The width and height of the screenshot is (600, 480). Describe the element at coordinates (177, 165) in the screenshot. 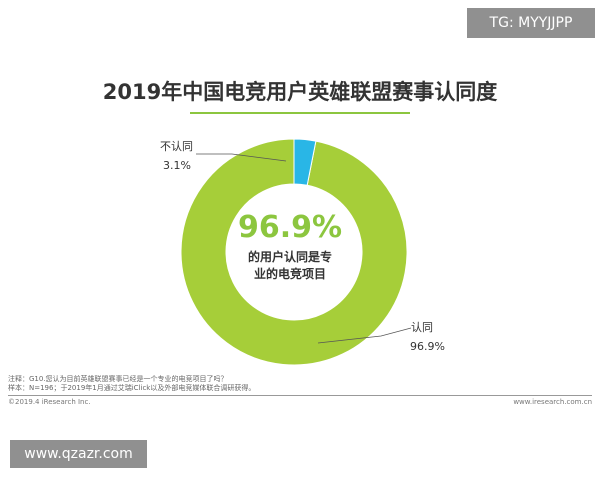

I see `slice-value-disagree: 3.1%` at that location.